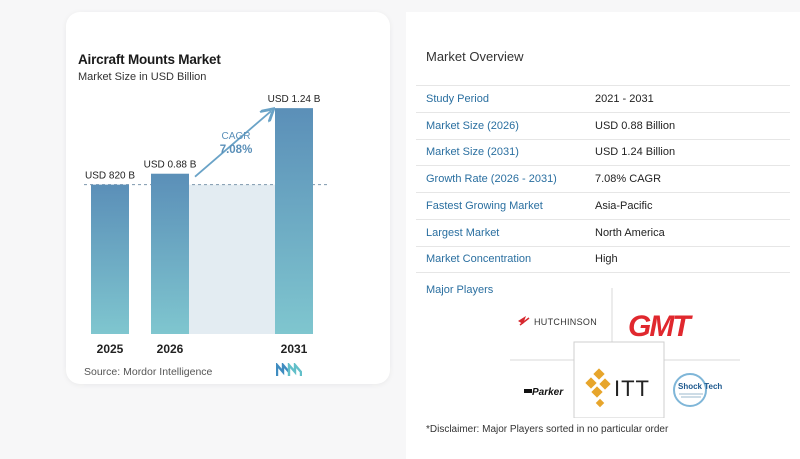  I want to click on overview-row: Study Period 2021 - 2031, so click(603, 98).